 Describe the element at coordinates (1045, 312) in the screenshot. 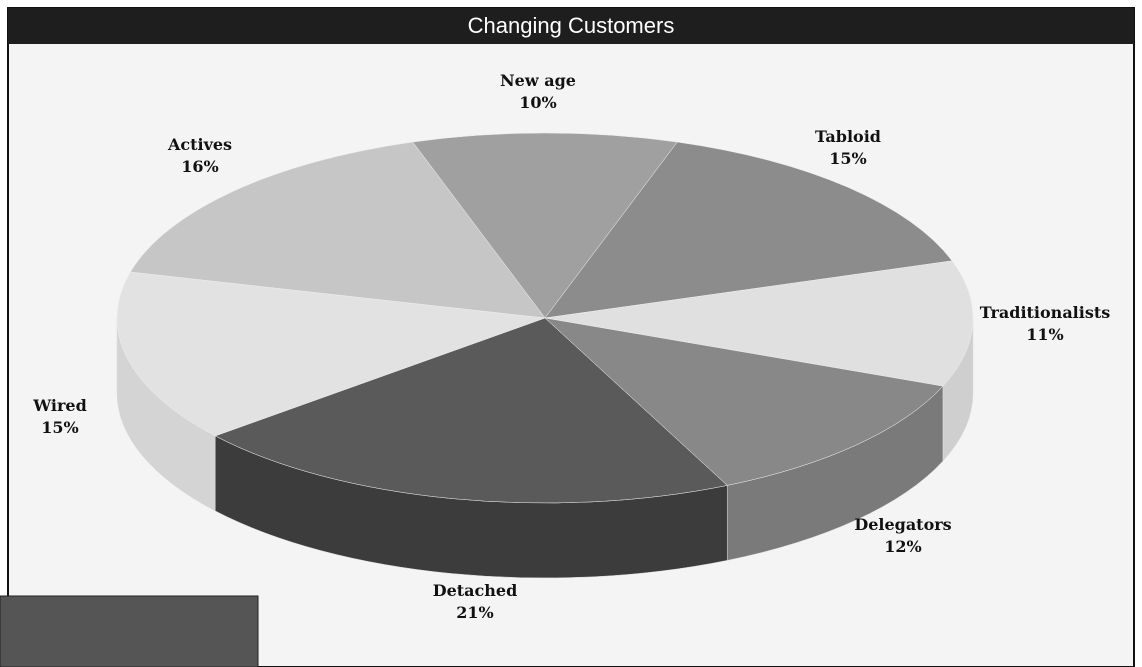

I see `slice-label: Traditionalists` at that location.